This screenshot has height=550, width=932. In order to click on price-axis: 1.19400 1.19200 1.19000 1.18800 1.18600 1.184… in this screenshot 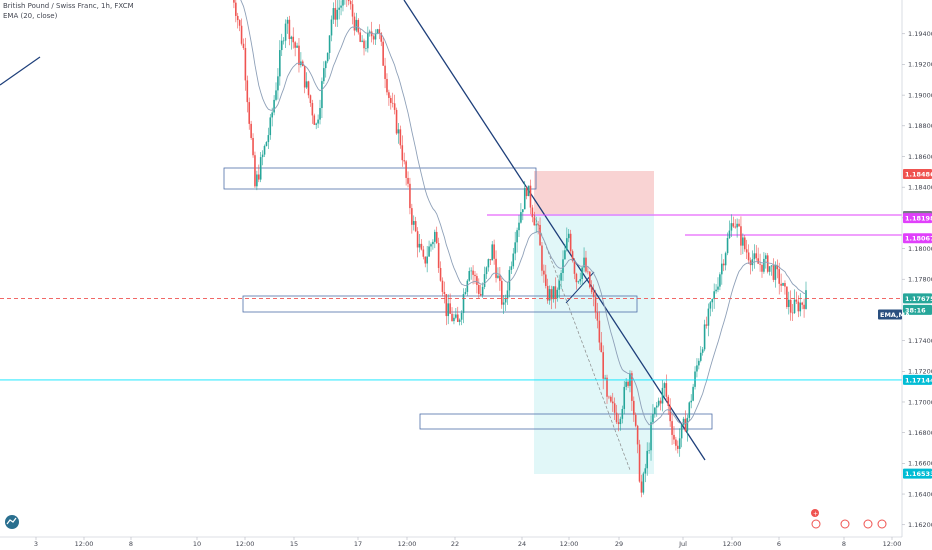, I will do `click(917, 279)`.